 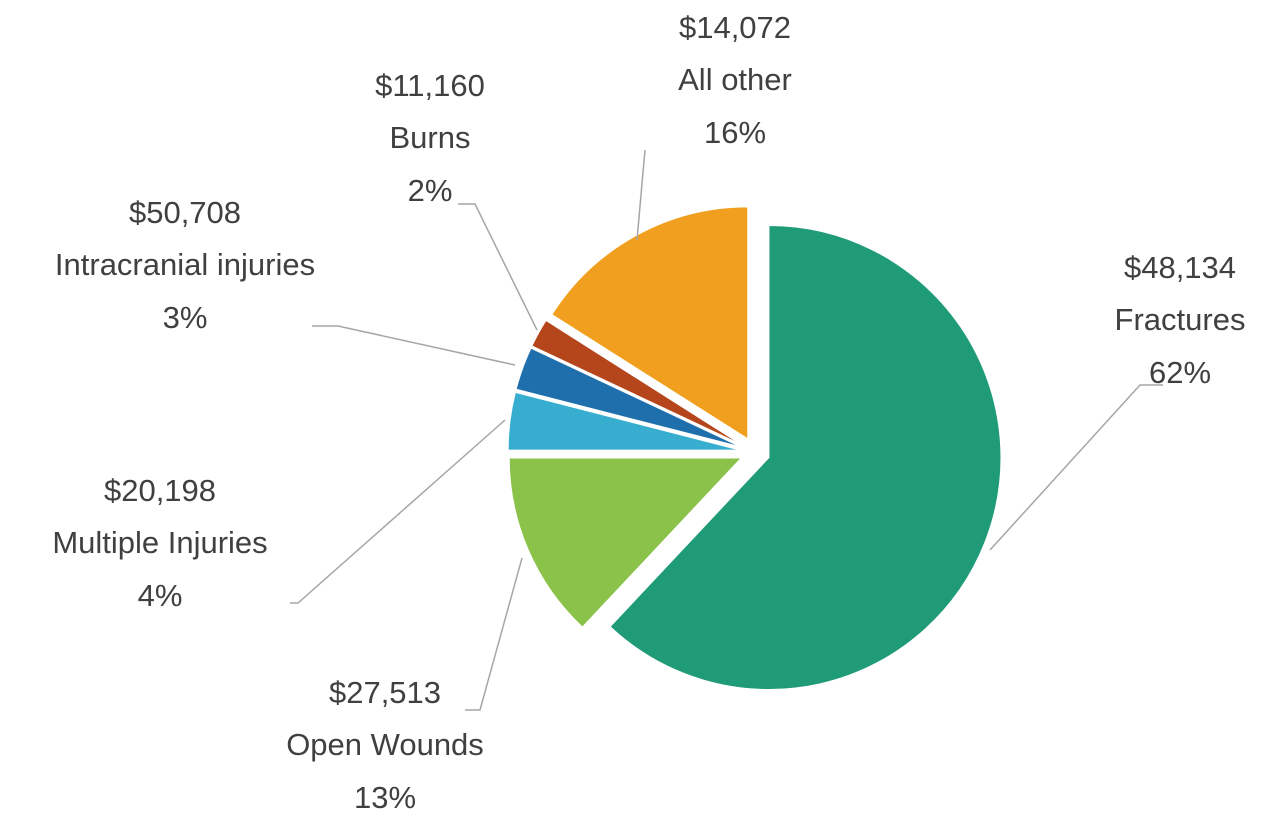 I want to click on slice-amount: $14,072, so click(x=735, y=27).